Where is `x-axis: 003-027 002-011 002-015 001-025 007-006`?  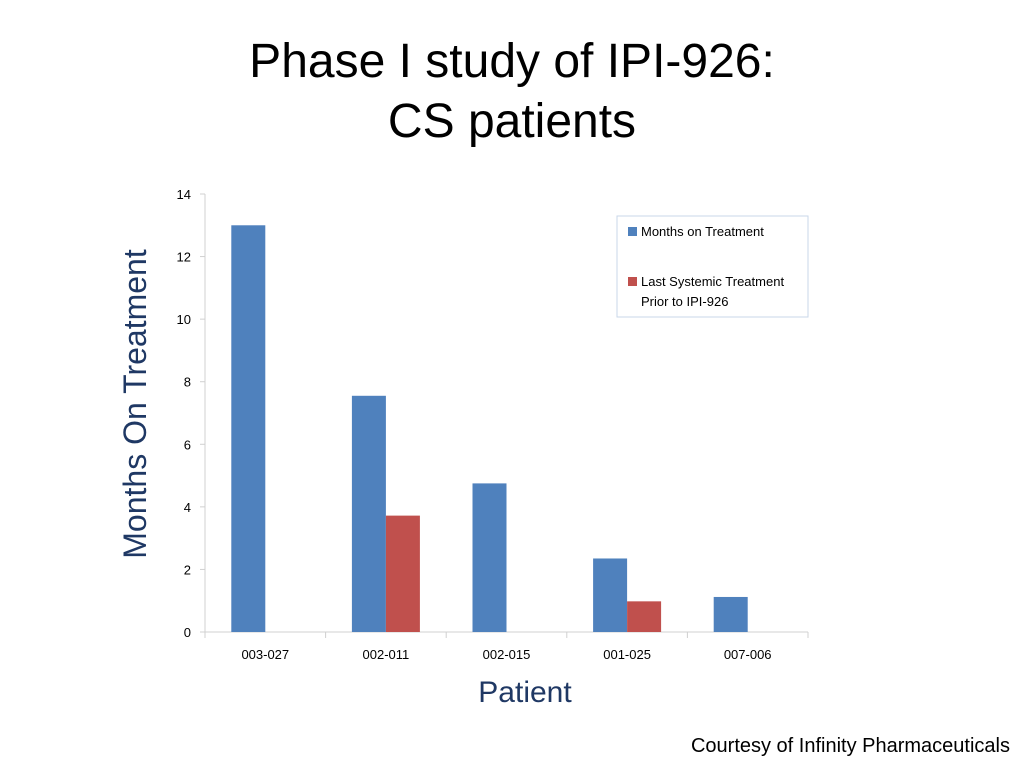
x-axis: 003-027 002-011 002-015 001-025 007-006 is located at coordinates (506, 646).